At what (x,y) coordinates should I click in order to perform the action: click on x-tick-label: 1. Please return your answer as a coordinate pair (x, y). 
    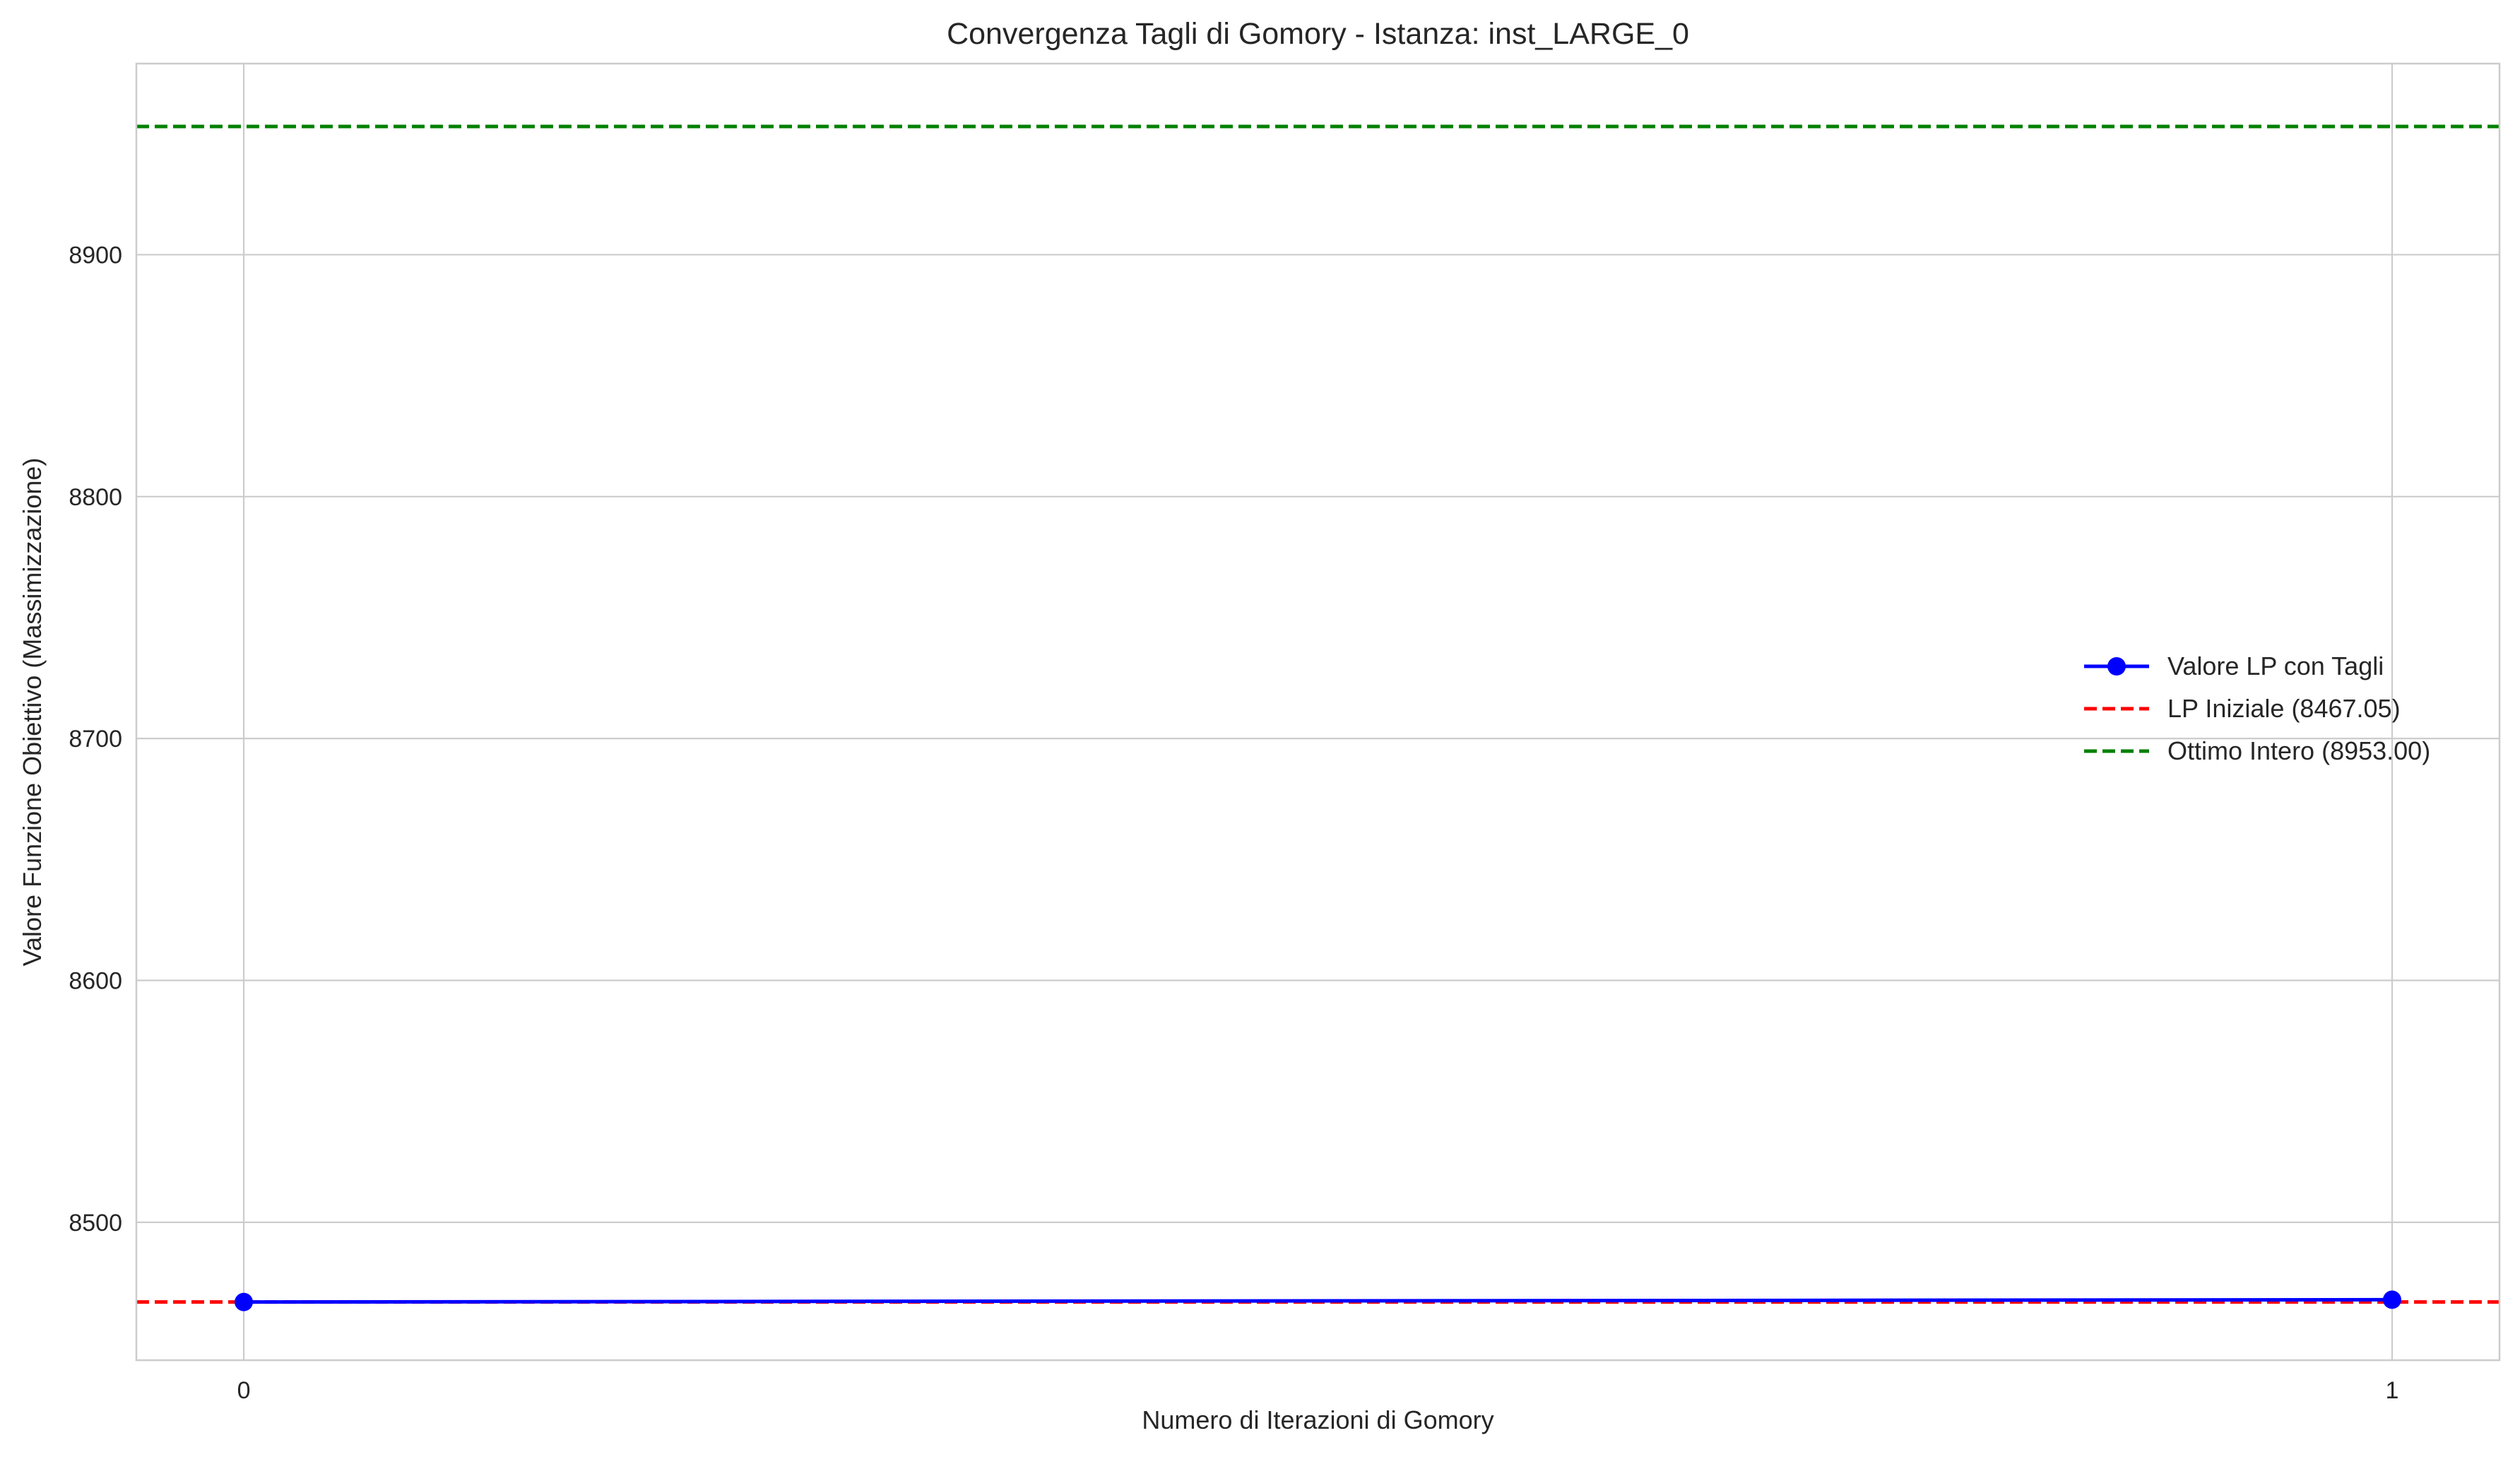
    Looking at the image, I should click on (2391, 1391).